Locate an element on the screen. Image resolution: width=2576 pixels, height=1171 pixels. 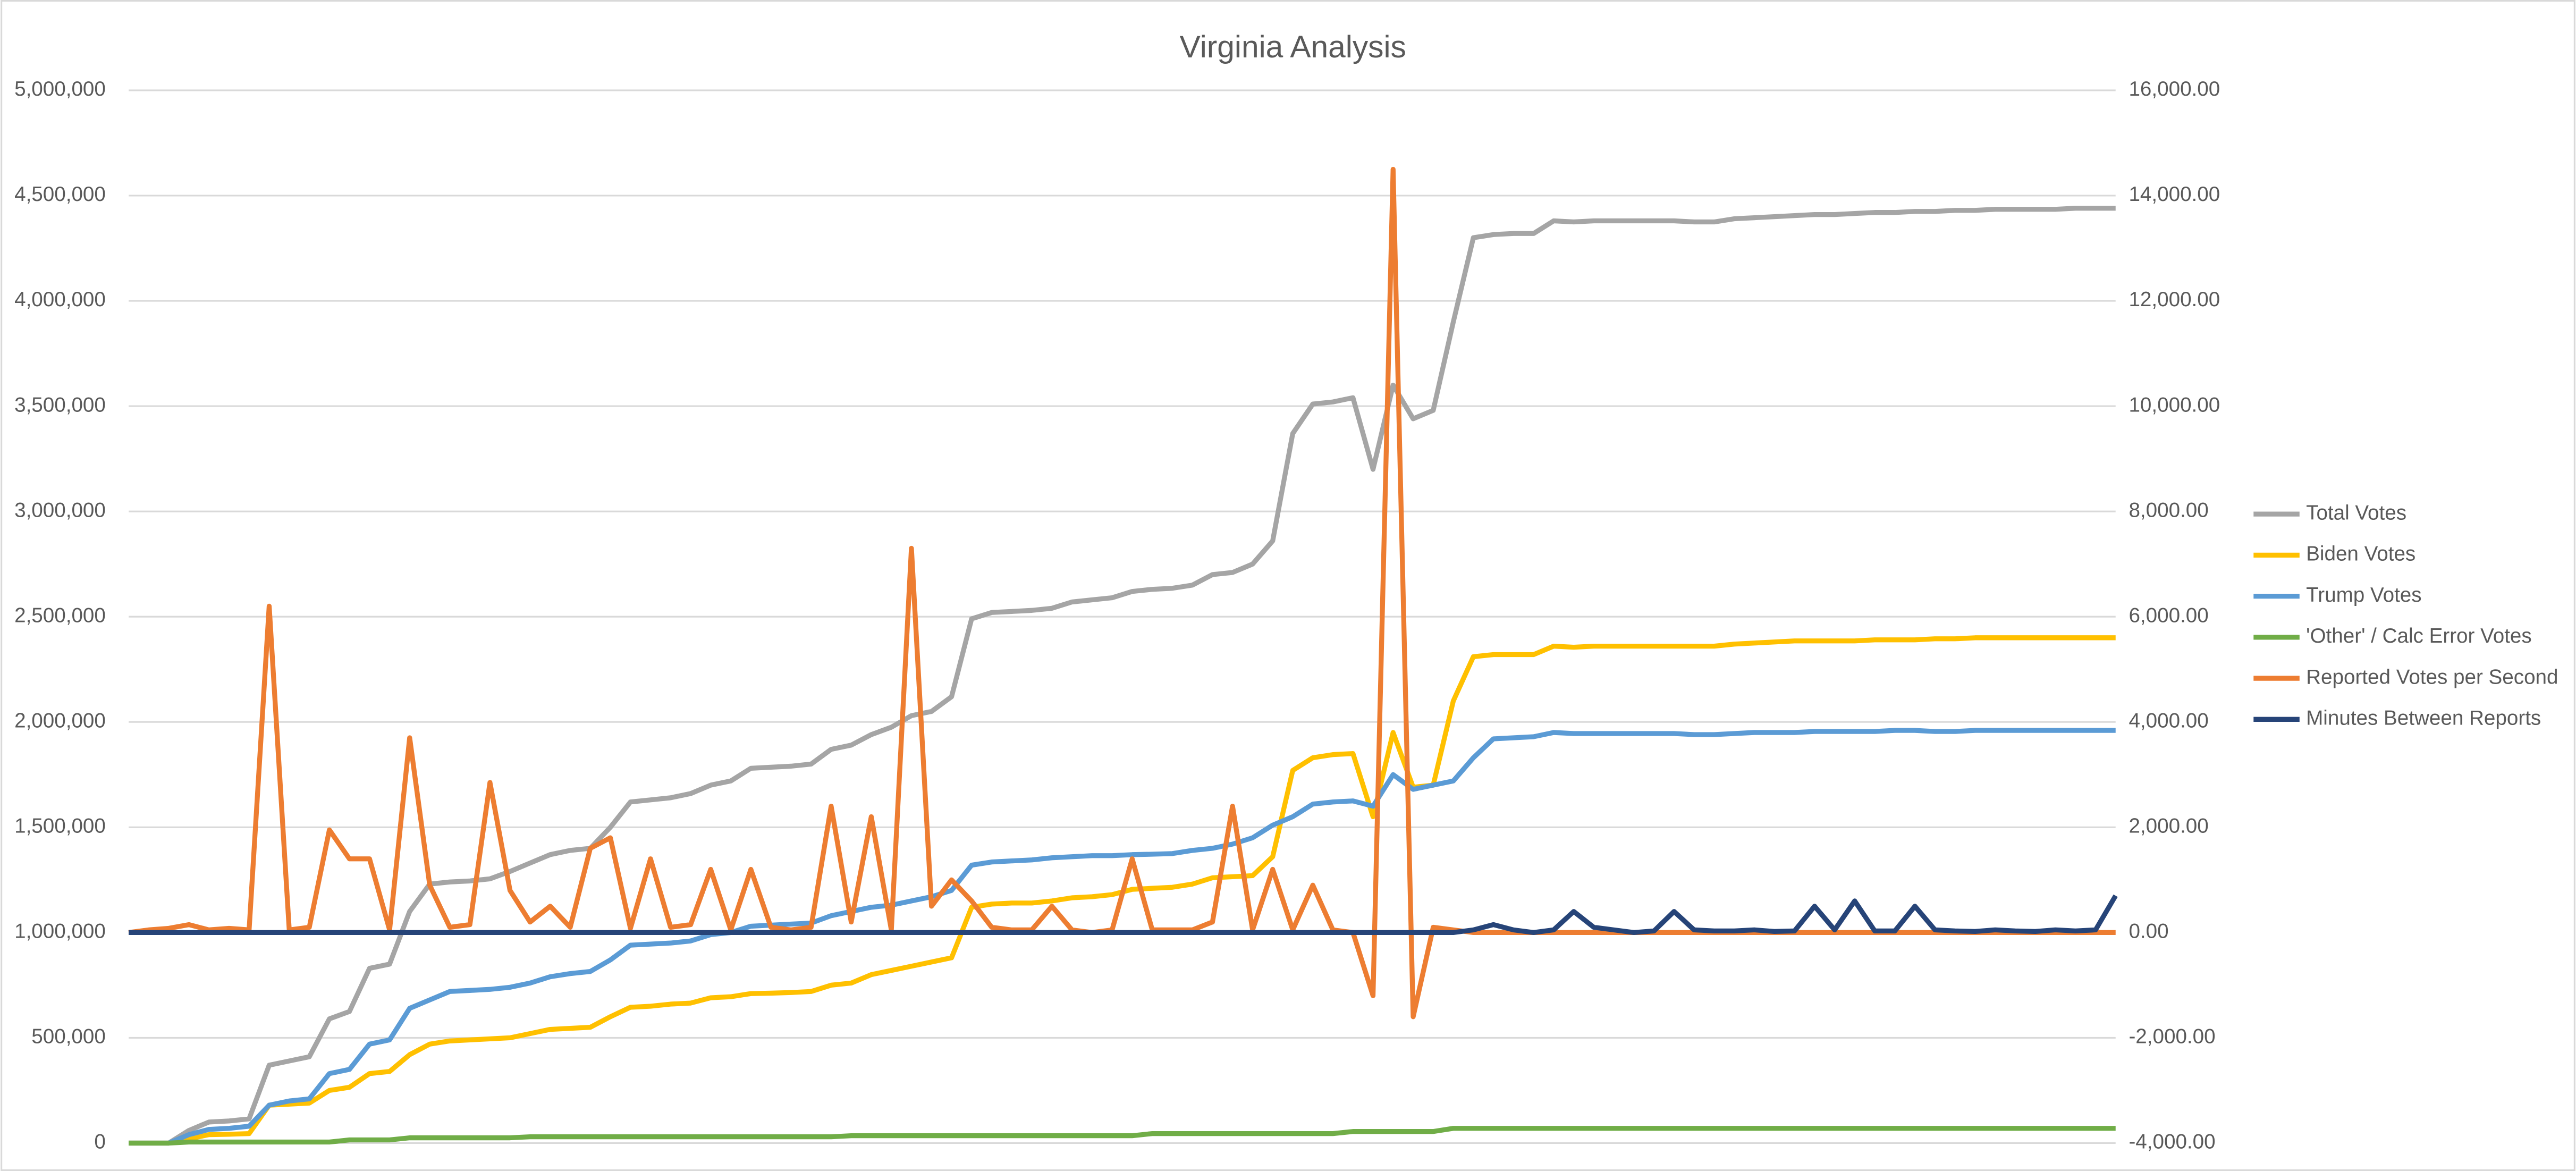
y-tick-label: 4,500,000 is located at coordinates (60, 194).